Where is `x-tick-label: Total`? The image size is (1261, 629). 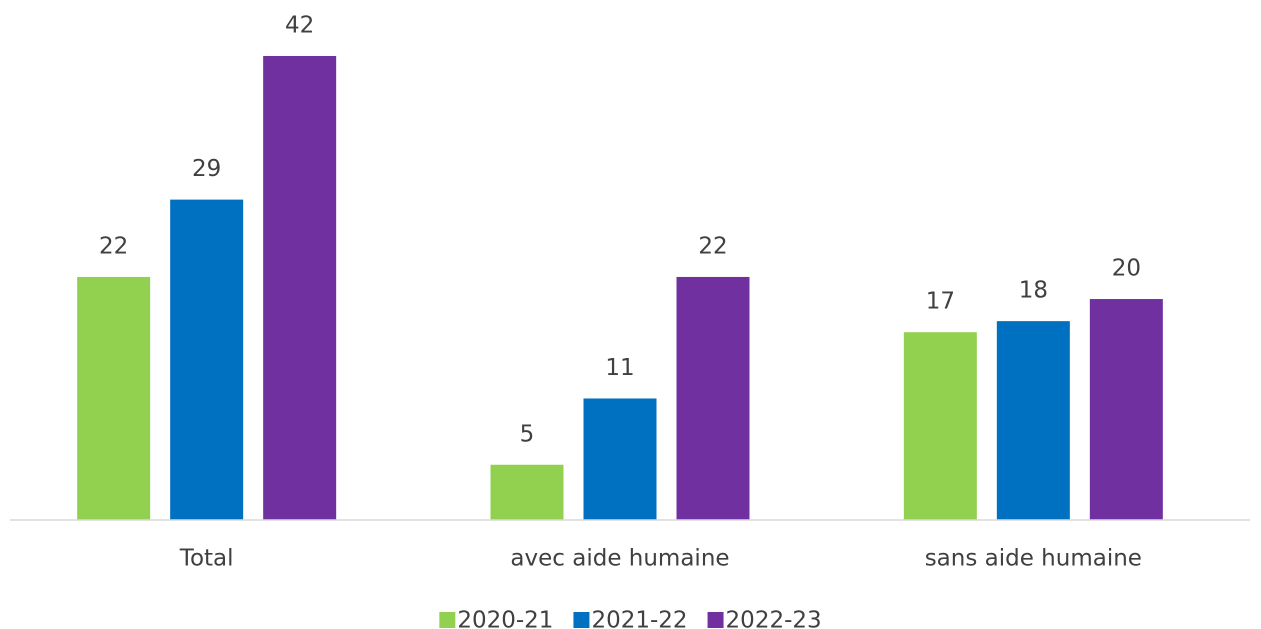 x-tick-label: Total is located at coordinates (206, 559).